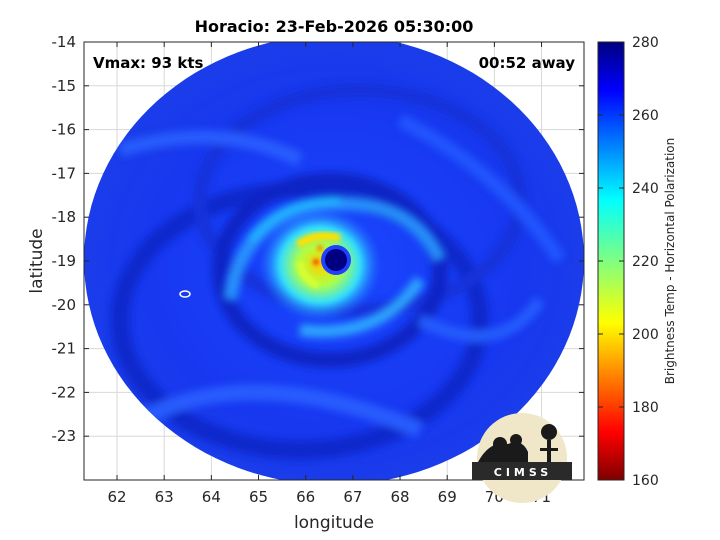 This screenshot has width=720, height=540. What do you see at coordinates (645, 43) in the screenshot?
I see `colorbar-tick-label: 280` at bounding box center [645, 43].